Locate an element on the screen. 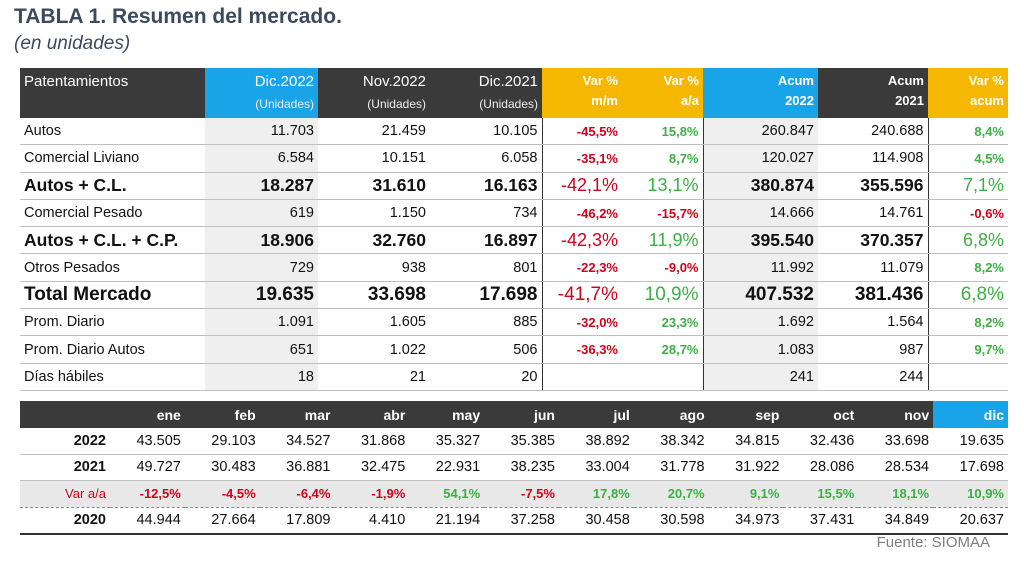 The width and height of the screenshot is (1024, 564). table-cell: 10.105 is located at coordinates (486, 131).